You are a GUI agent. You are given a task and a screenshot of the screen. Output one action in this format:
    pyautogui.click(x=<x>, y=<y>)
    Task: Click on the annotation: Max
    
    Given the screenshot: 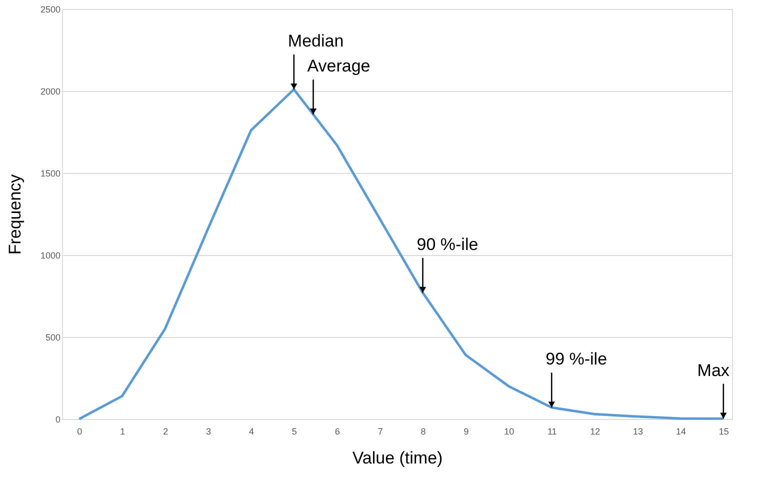 What is the action you would take?
    pyautogui.click(x=713, y=370)
    